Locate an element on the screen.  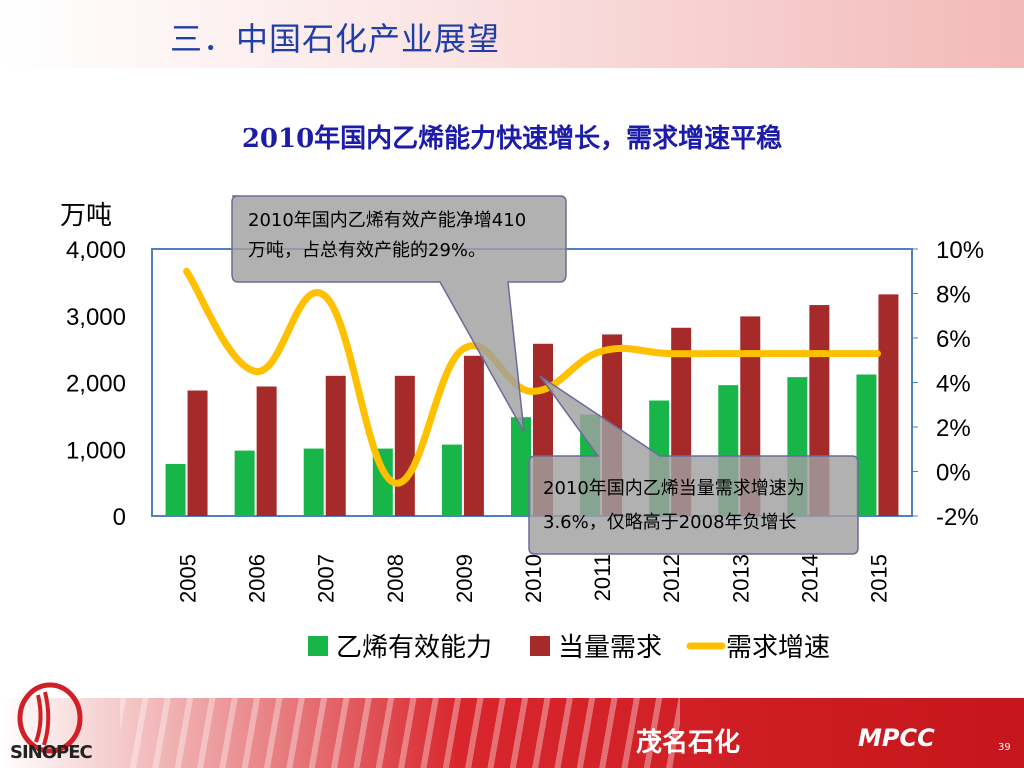
x-tick-label: 2006 is located at coordinates (257, 578).